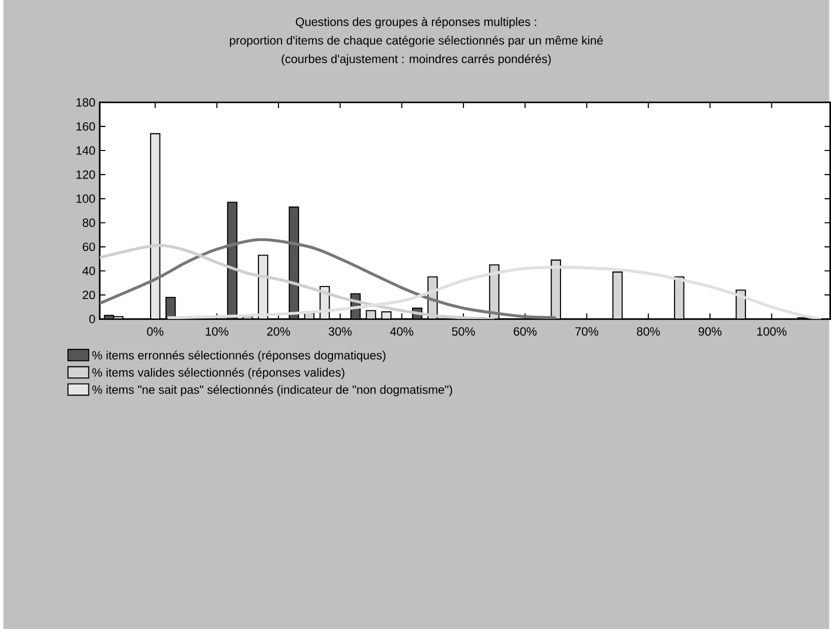 The image size is (831, 629). I want to click on legend-label: % items erronnés sélectionnés (réponses dogmatiques), so click(239, 356).